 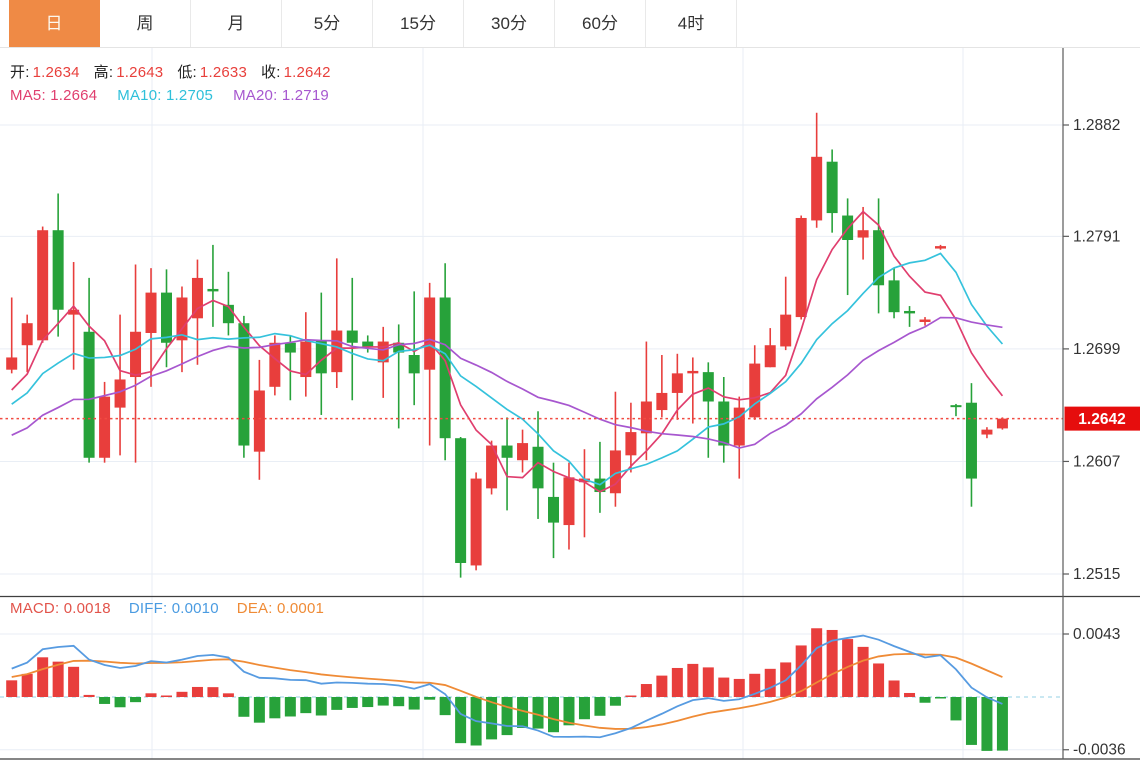 What do you see at coordinates (165, 95) in the screenshot?
I see `ma10-readout: MA10: 1.2705` at bounding box center [165, 95].